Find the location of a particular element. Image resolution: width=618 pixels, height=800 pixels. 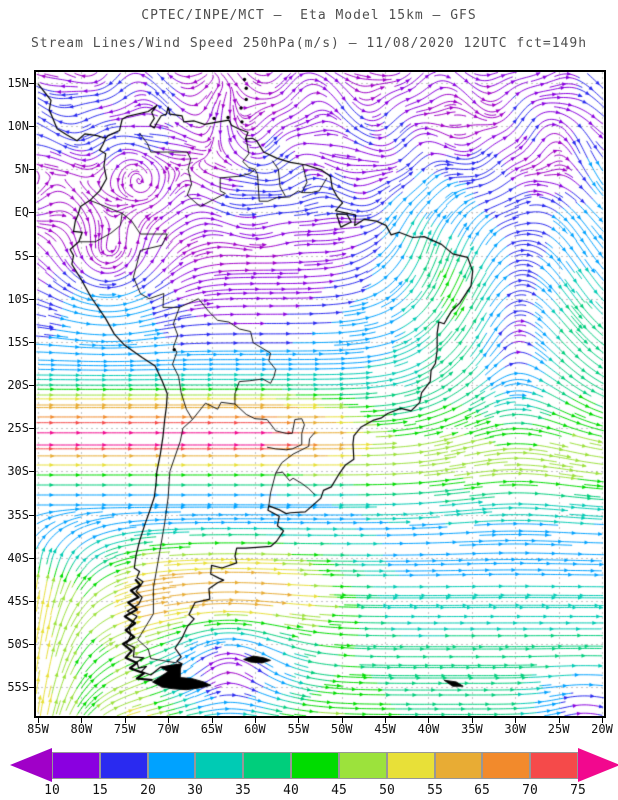

lat-tick-label: 50S is located at coordinates (18, 643).